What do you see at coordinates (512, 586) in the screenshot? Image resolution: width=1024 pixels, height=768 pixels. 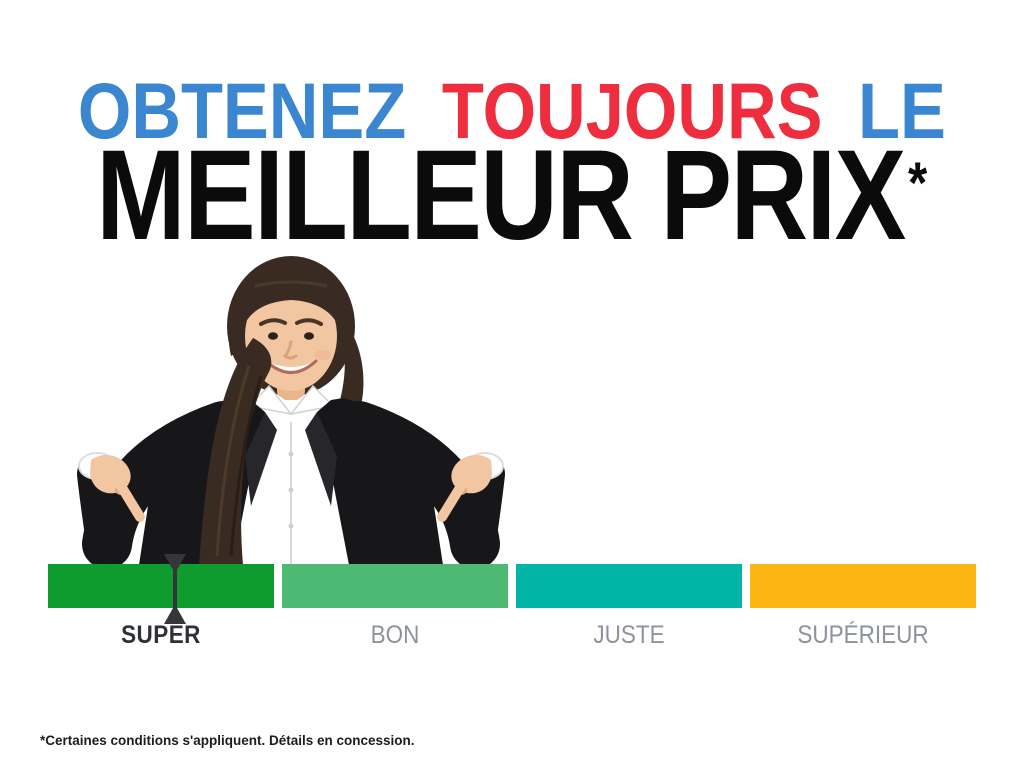 I see `price-scale-bars` at bounding box center [512, 586].